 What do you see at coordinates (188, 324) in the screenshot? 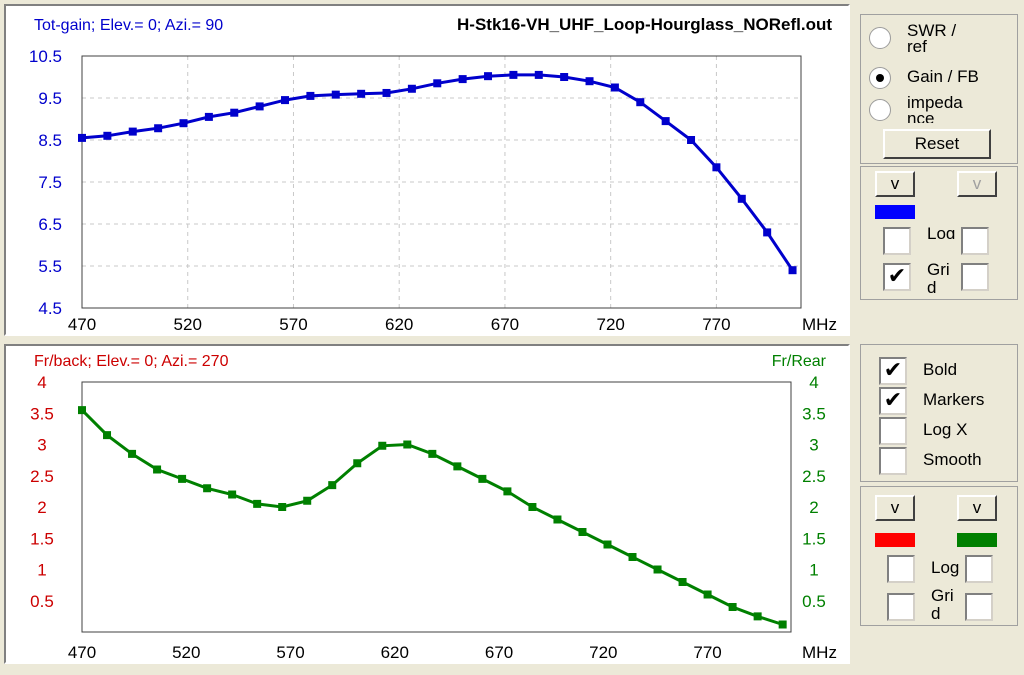
I see `gain-x-tick-label: 520` at bounding box center [188, 324].